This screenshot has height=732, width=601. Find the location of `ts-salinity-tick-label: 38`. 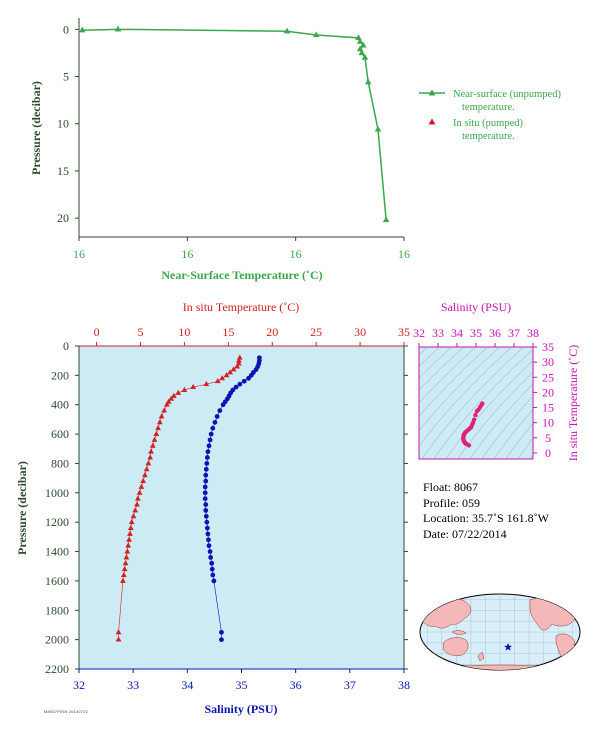

ts-salinity-tick-label: 38 is located at coordinates (533, 333).